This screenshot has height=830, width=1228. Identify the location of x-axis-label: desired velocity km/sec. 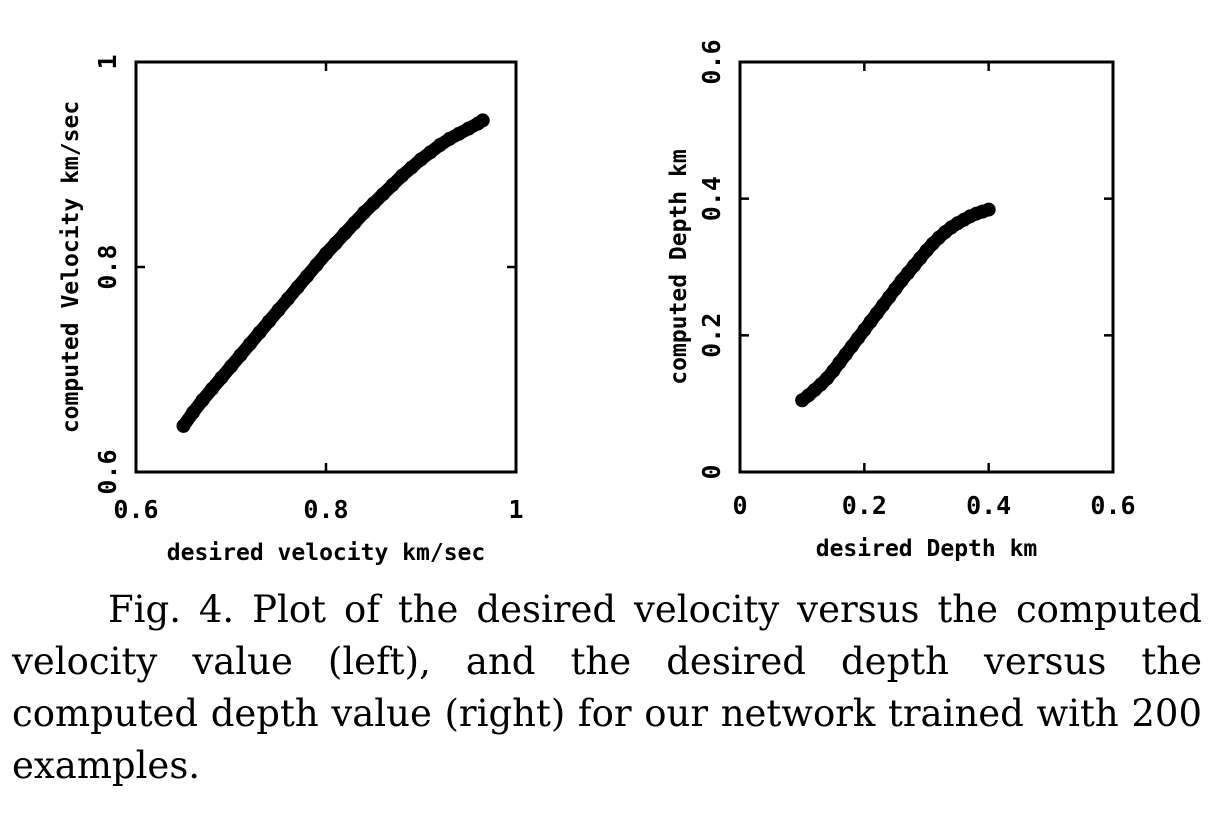
(326, 553).